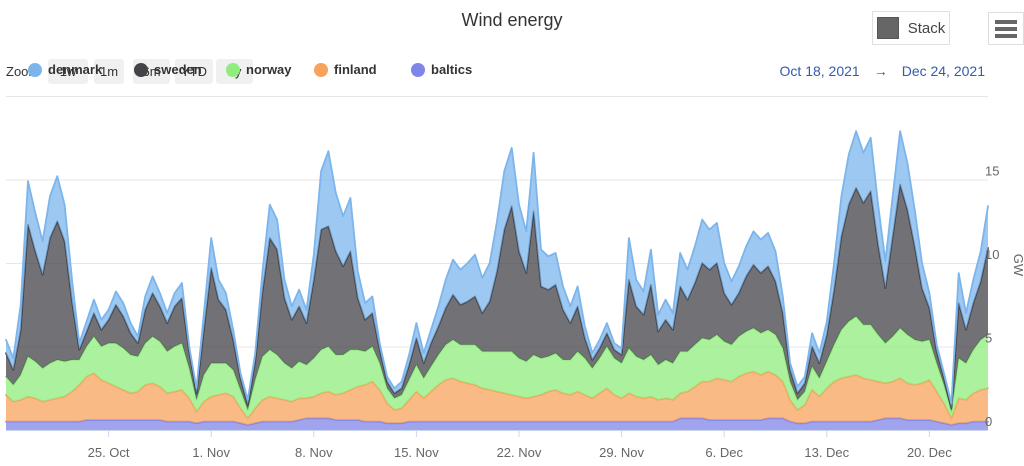 The image size is (1024, 466). Describe the element at coordinates (233, 69) in the screenshot. I see `norway-marker-icon` at that location.